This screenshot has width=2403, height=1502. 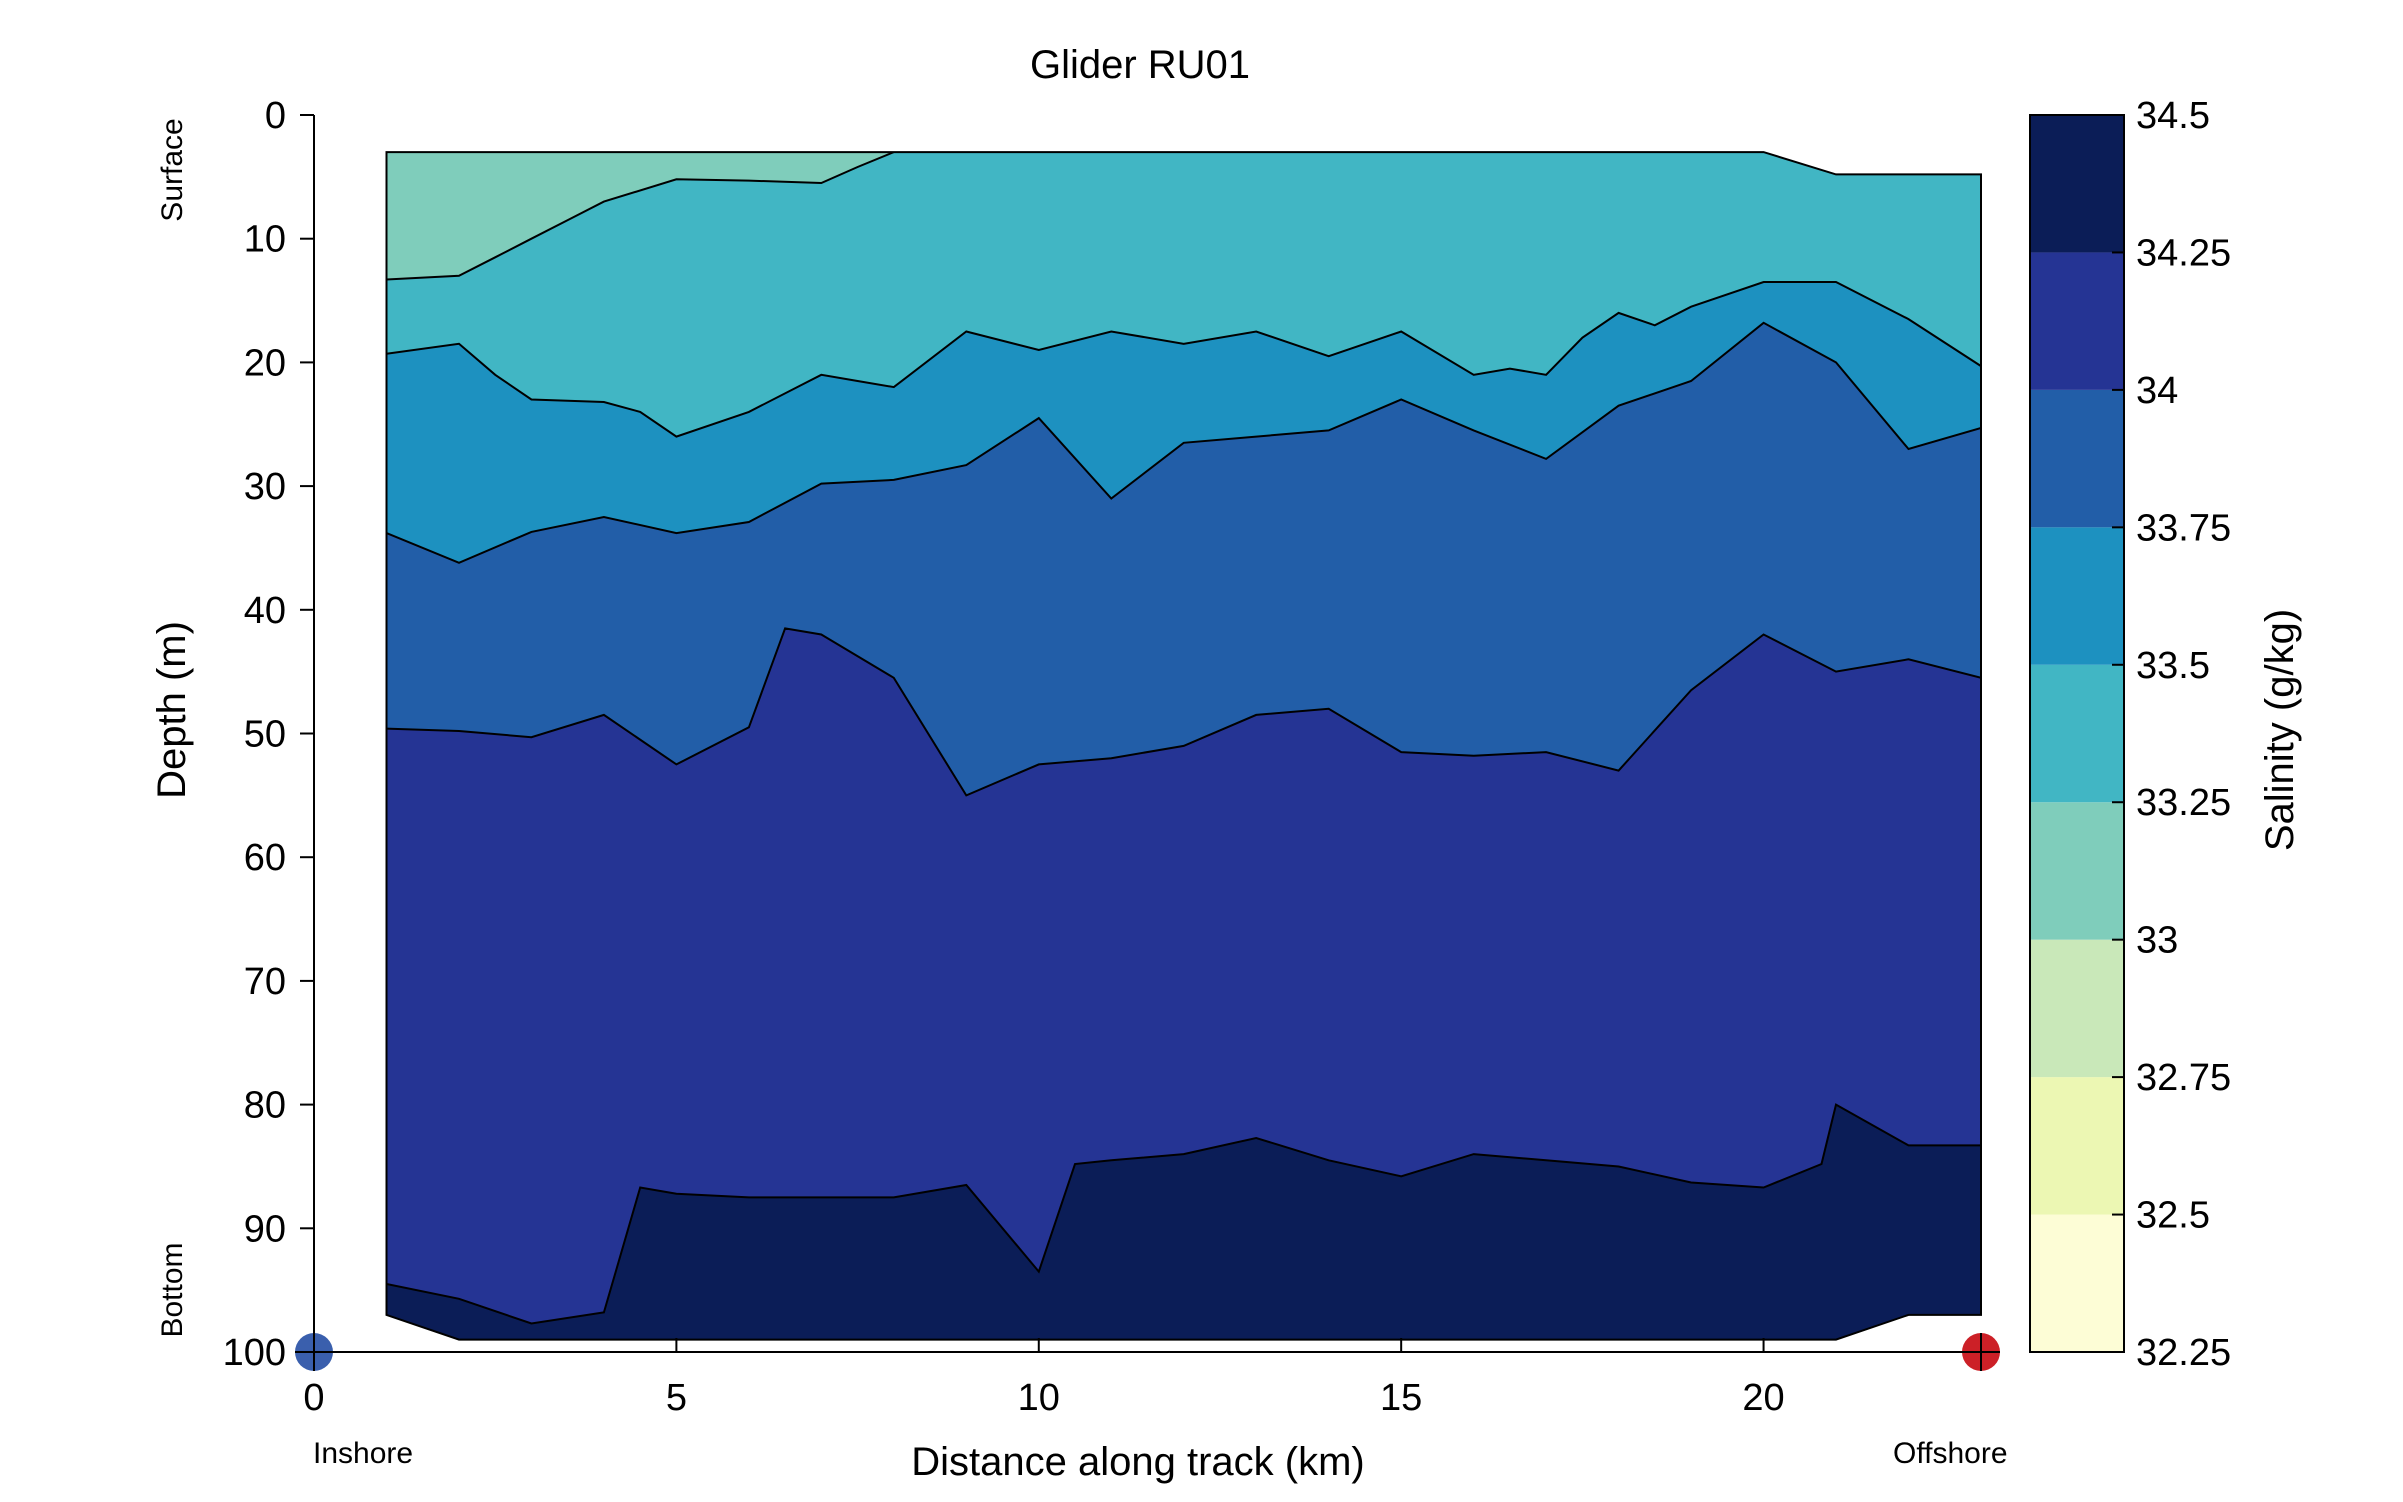 I want to click on y-tick-label: 80, so click(x=265, y=1106).